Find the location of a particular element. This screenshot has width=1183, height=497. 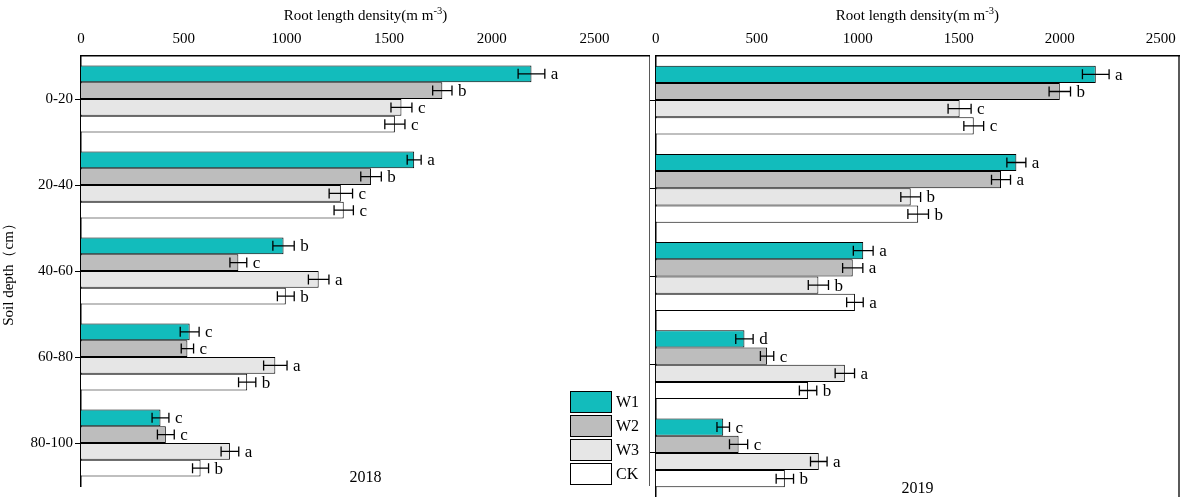

y-tick-label: 20-40 is located at coordinates (55, 183).